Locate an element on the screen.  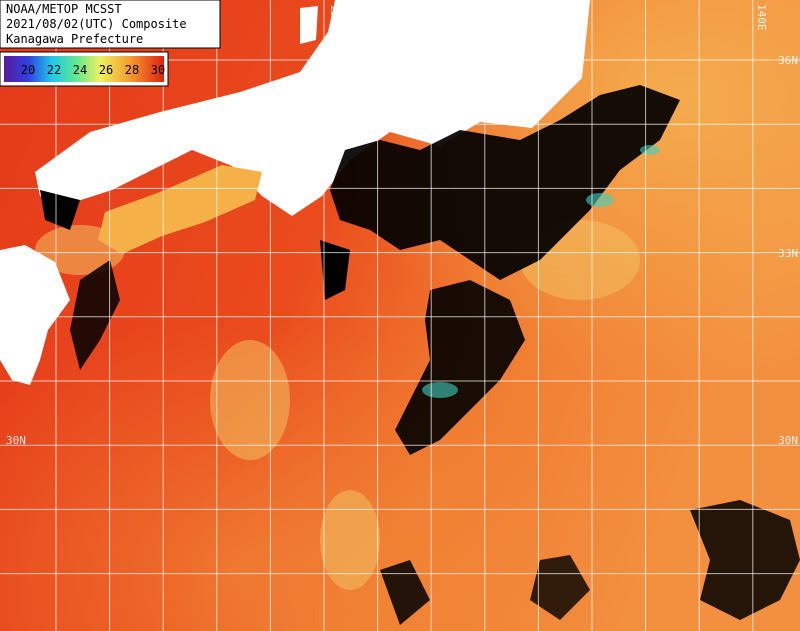
legend-tick-label: 30 is located at coordinates (158, 70).